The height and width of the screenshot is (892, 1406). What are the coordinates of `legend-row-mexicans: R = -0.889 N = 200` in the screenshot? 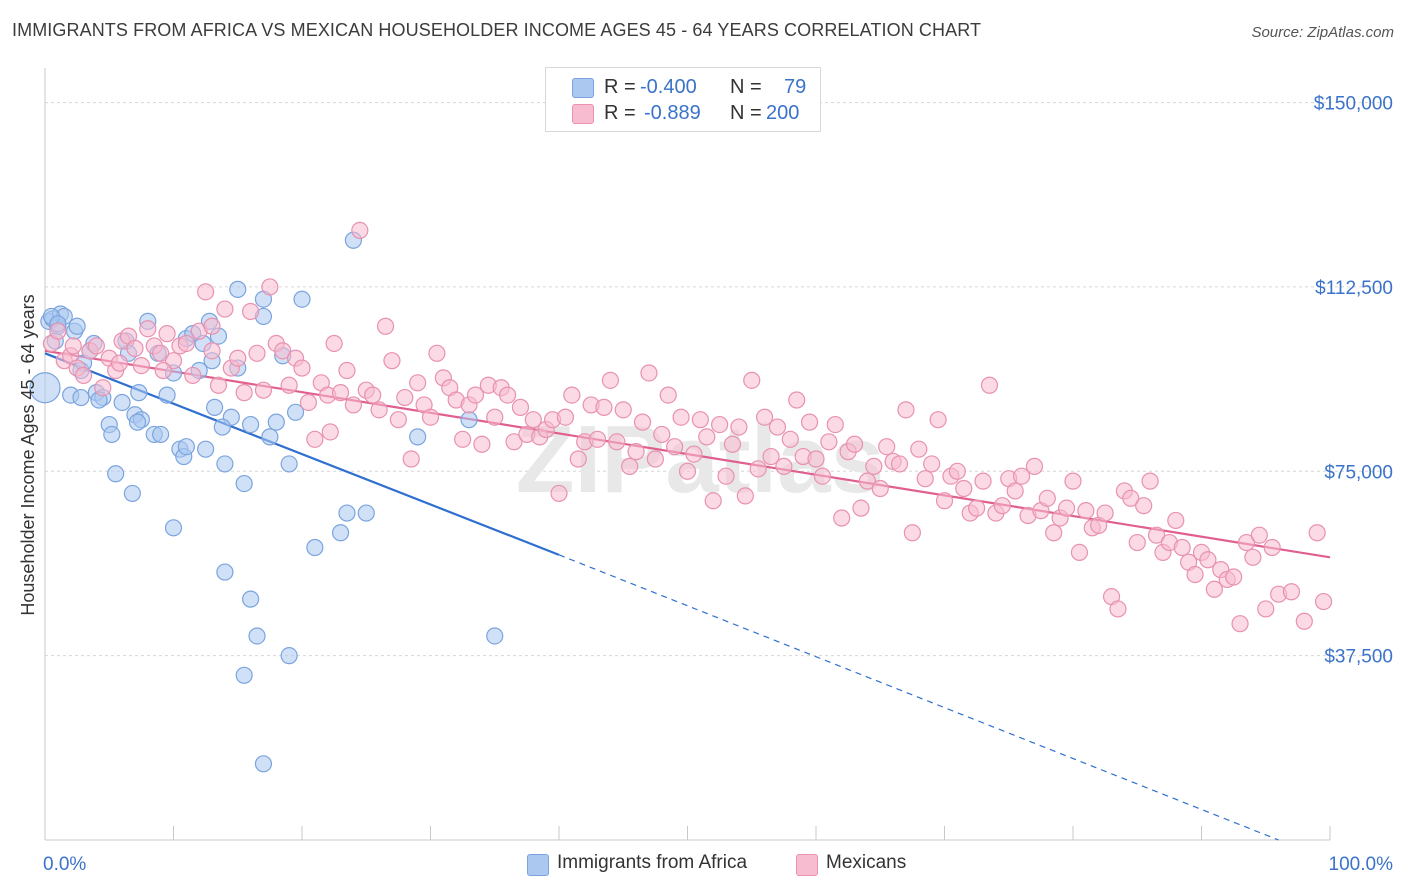 It's located at (672, 115).